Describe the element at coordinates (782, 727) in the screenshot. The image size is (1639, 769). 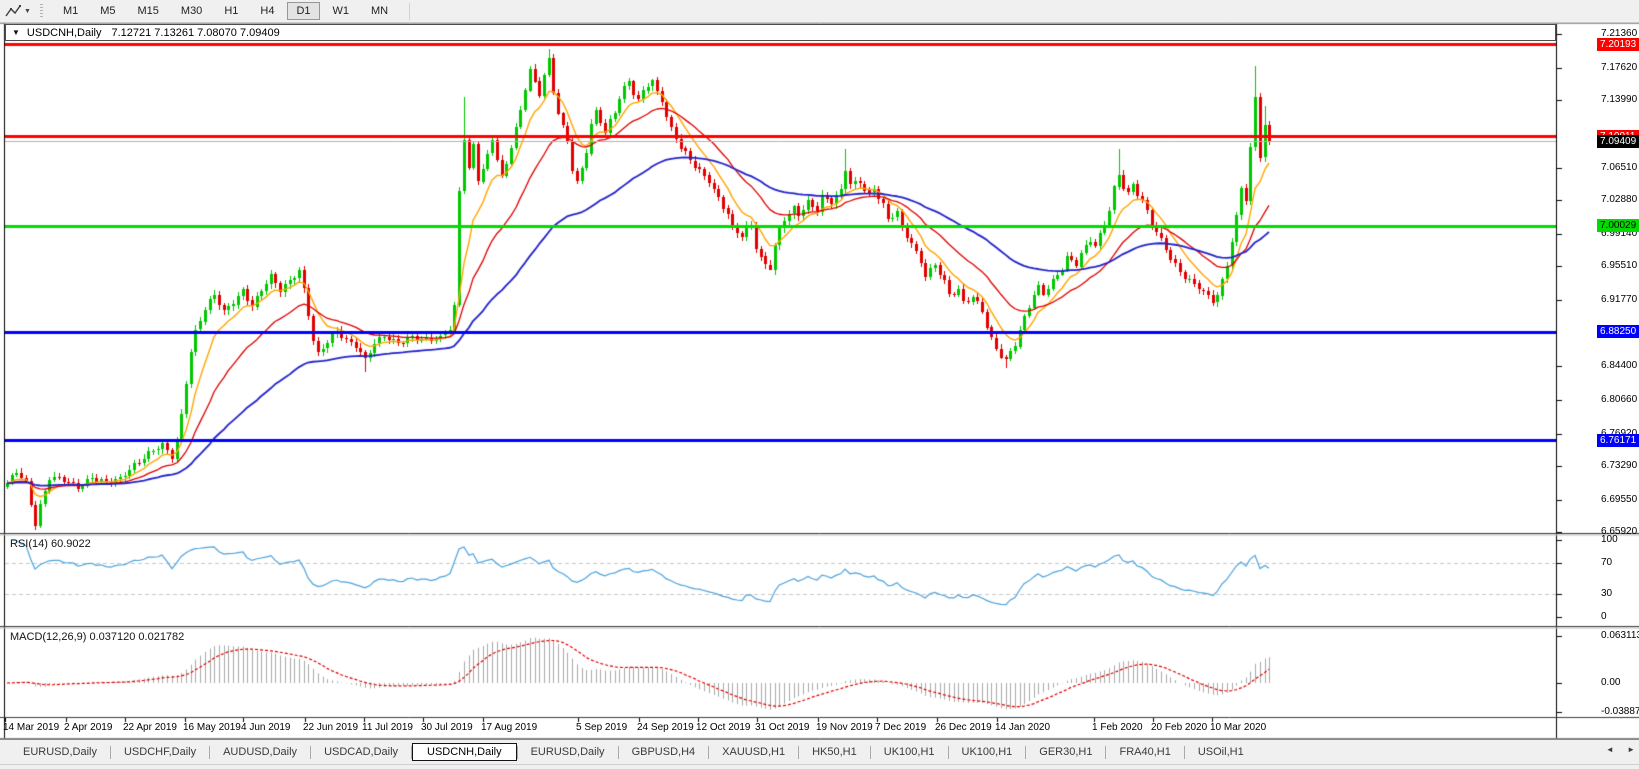
I see `date-label: 31 Oct 2019` at that location.